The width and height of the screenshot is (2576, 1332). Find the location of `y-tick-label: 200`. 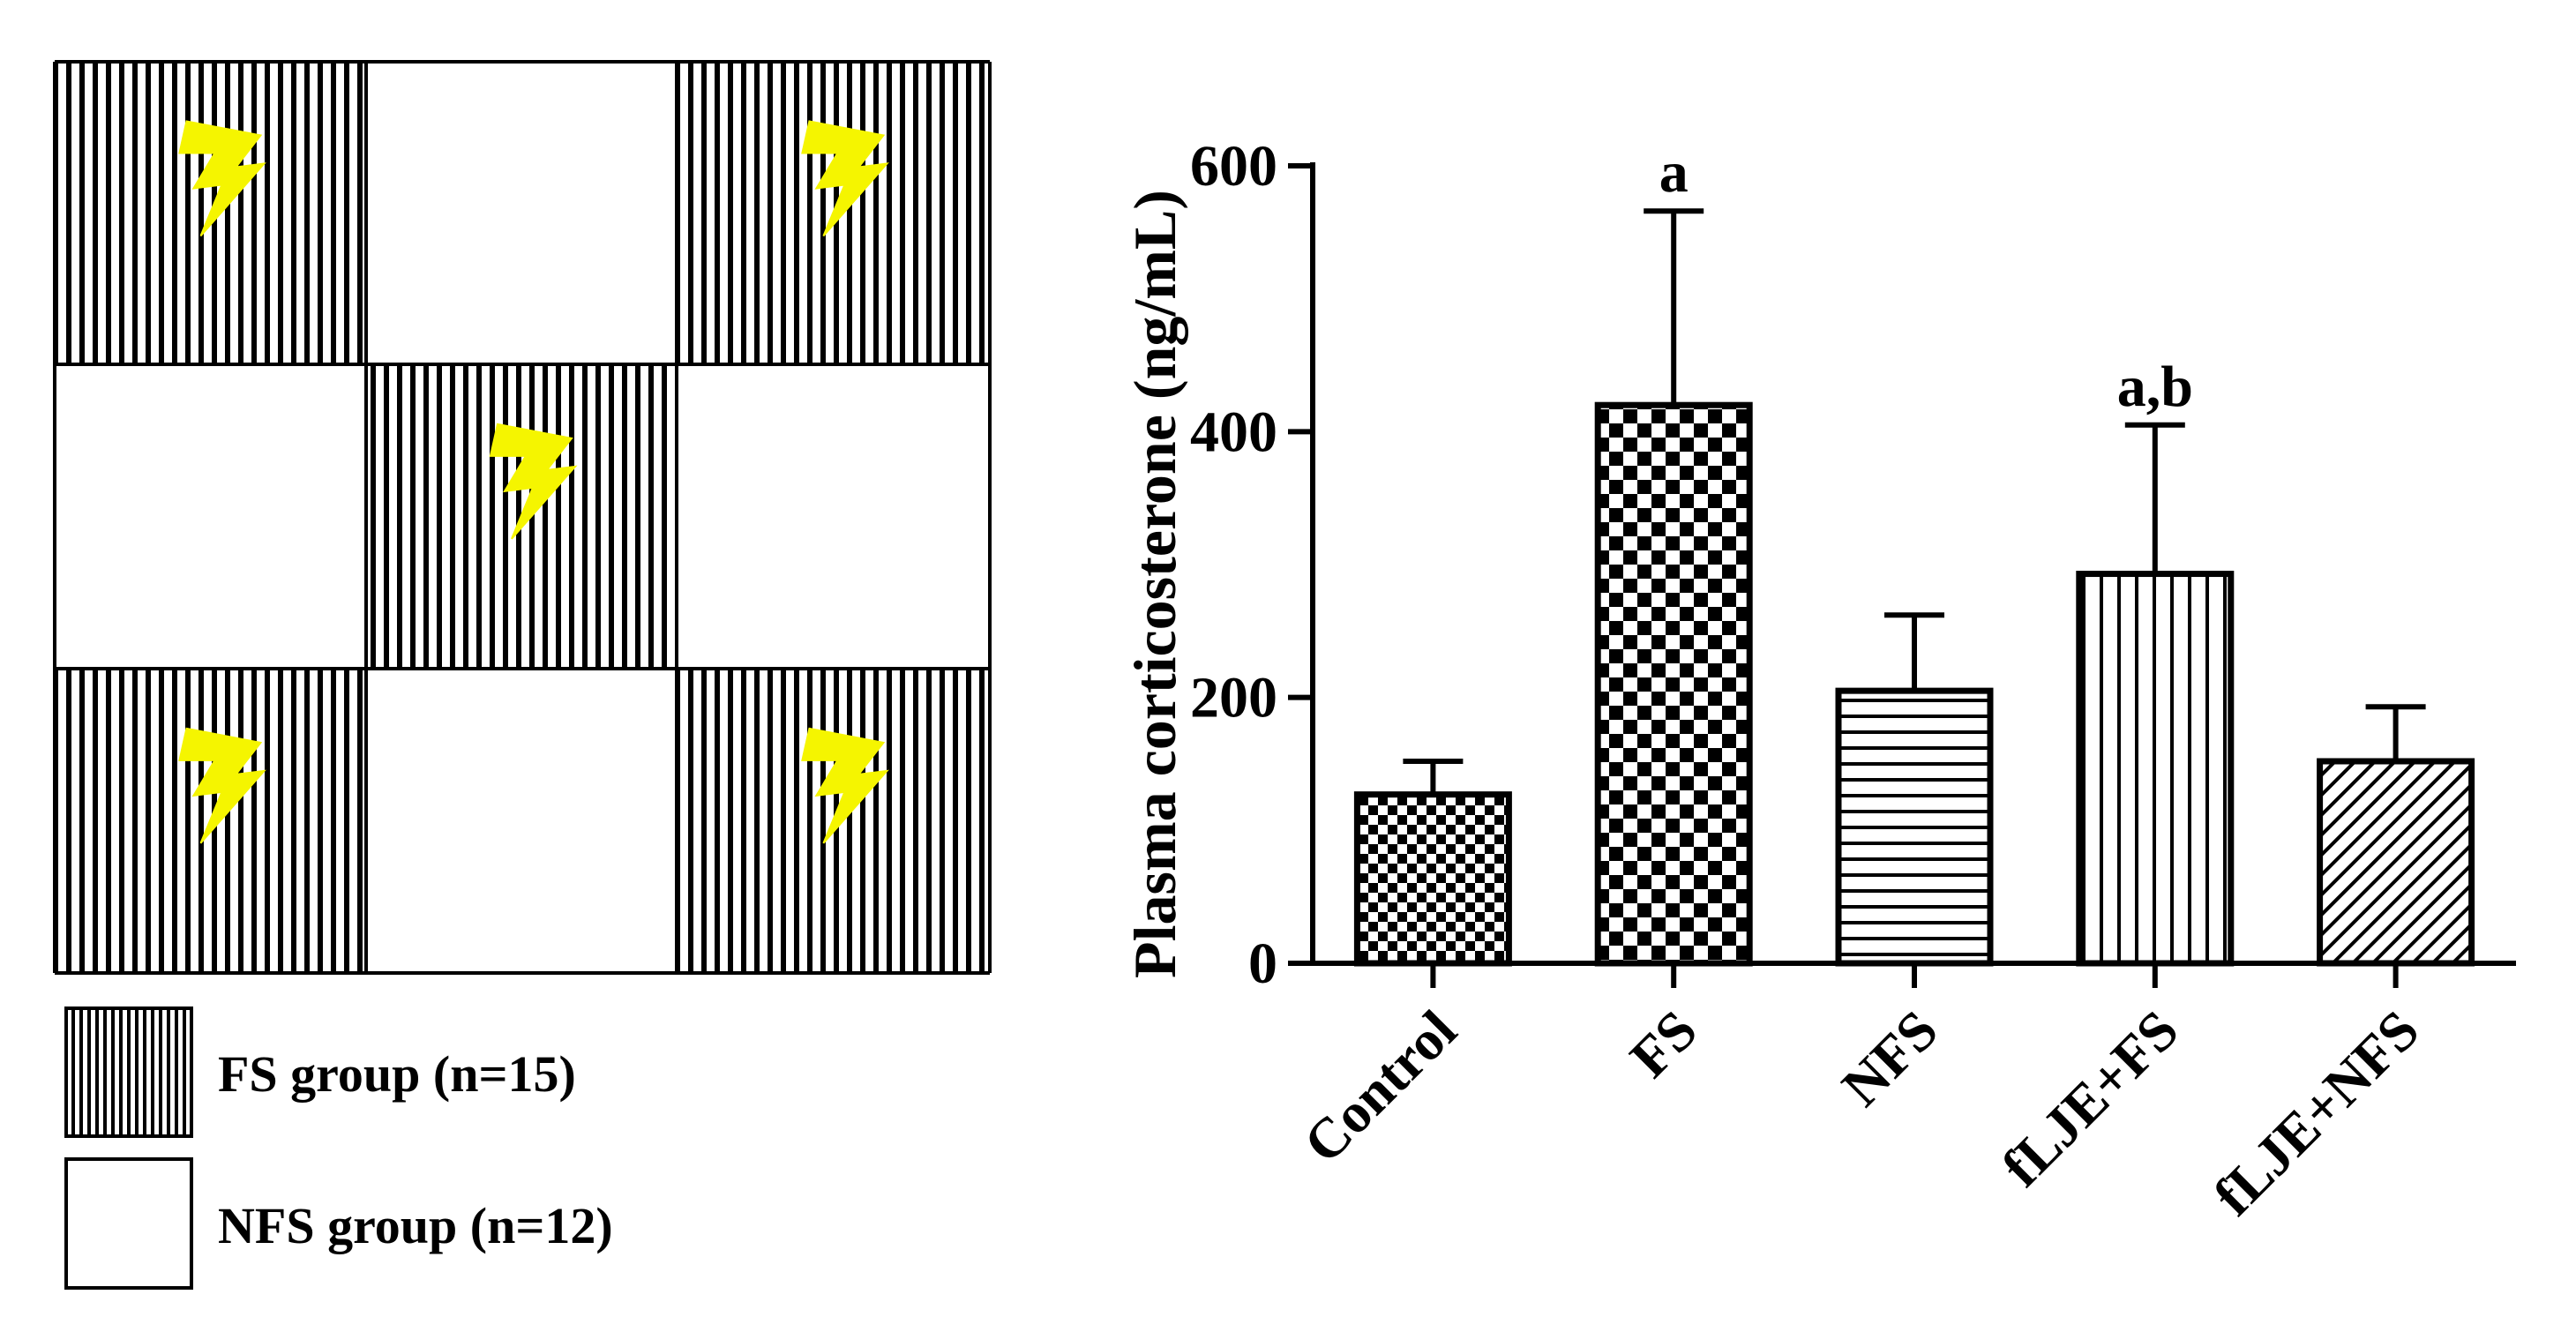

y-tick-label: 200 is located at coordinates (1234, 698).